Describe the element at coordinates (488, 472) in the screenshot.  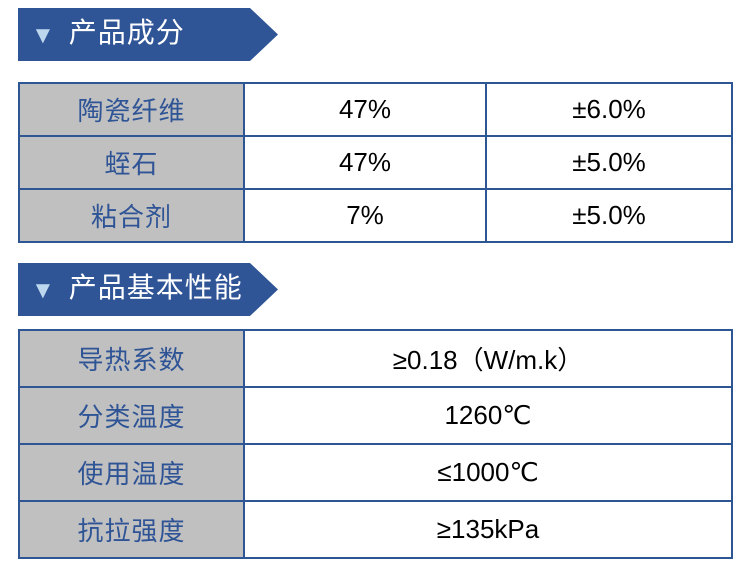
I see `property-value-cell: ≤1000℃` at that location.